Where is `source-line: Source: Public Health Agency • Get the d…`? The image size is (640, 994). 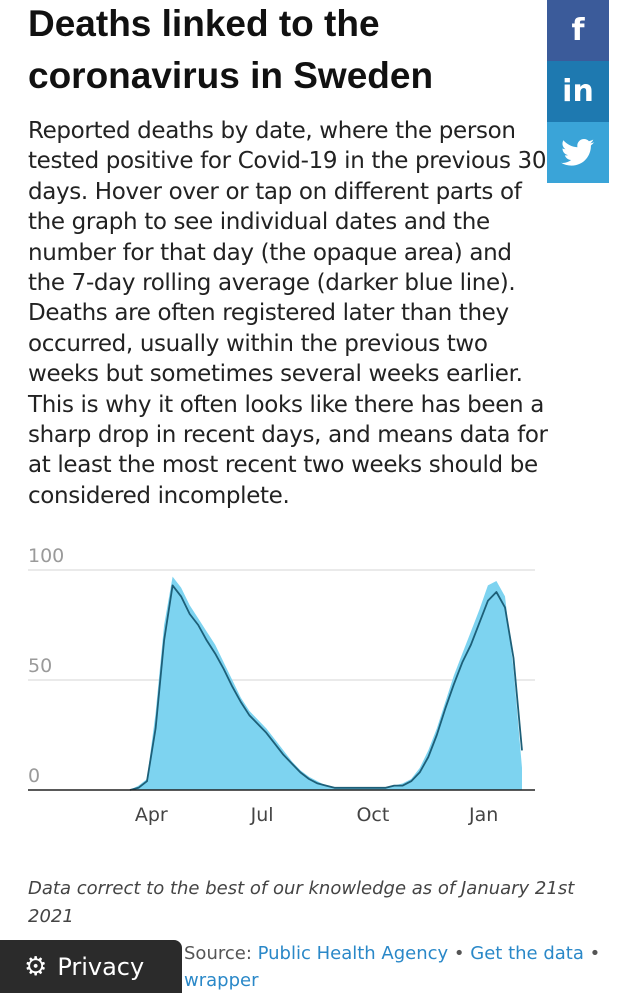
source-line: Source: Public Health Agency • Get the d… is located at coordinates (394, 967).